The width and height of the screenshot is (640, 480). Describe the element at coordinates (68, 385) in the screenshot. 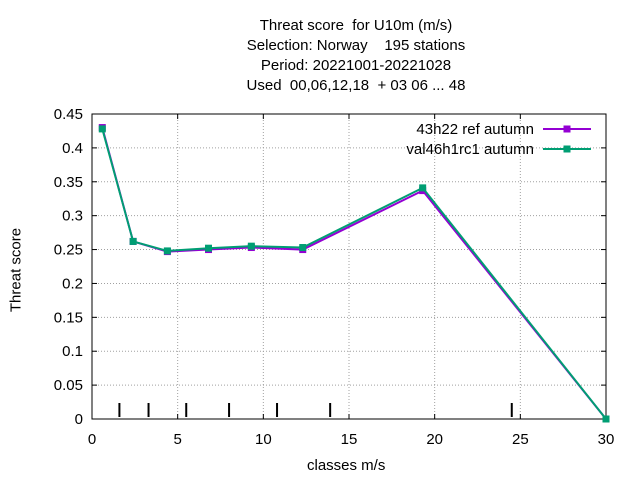

I see `y-tick-label: 0.05` at that location.